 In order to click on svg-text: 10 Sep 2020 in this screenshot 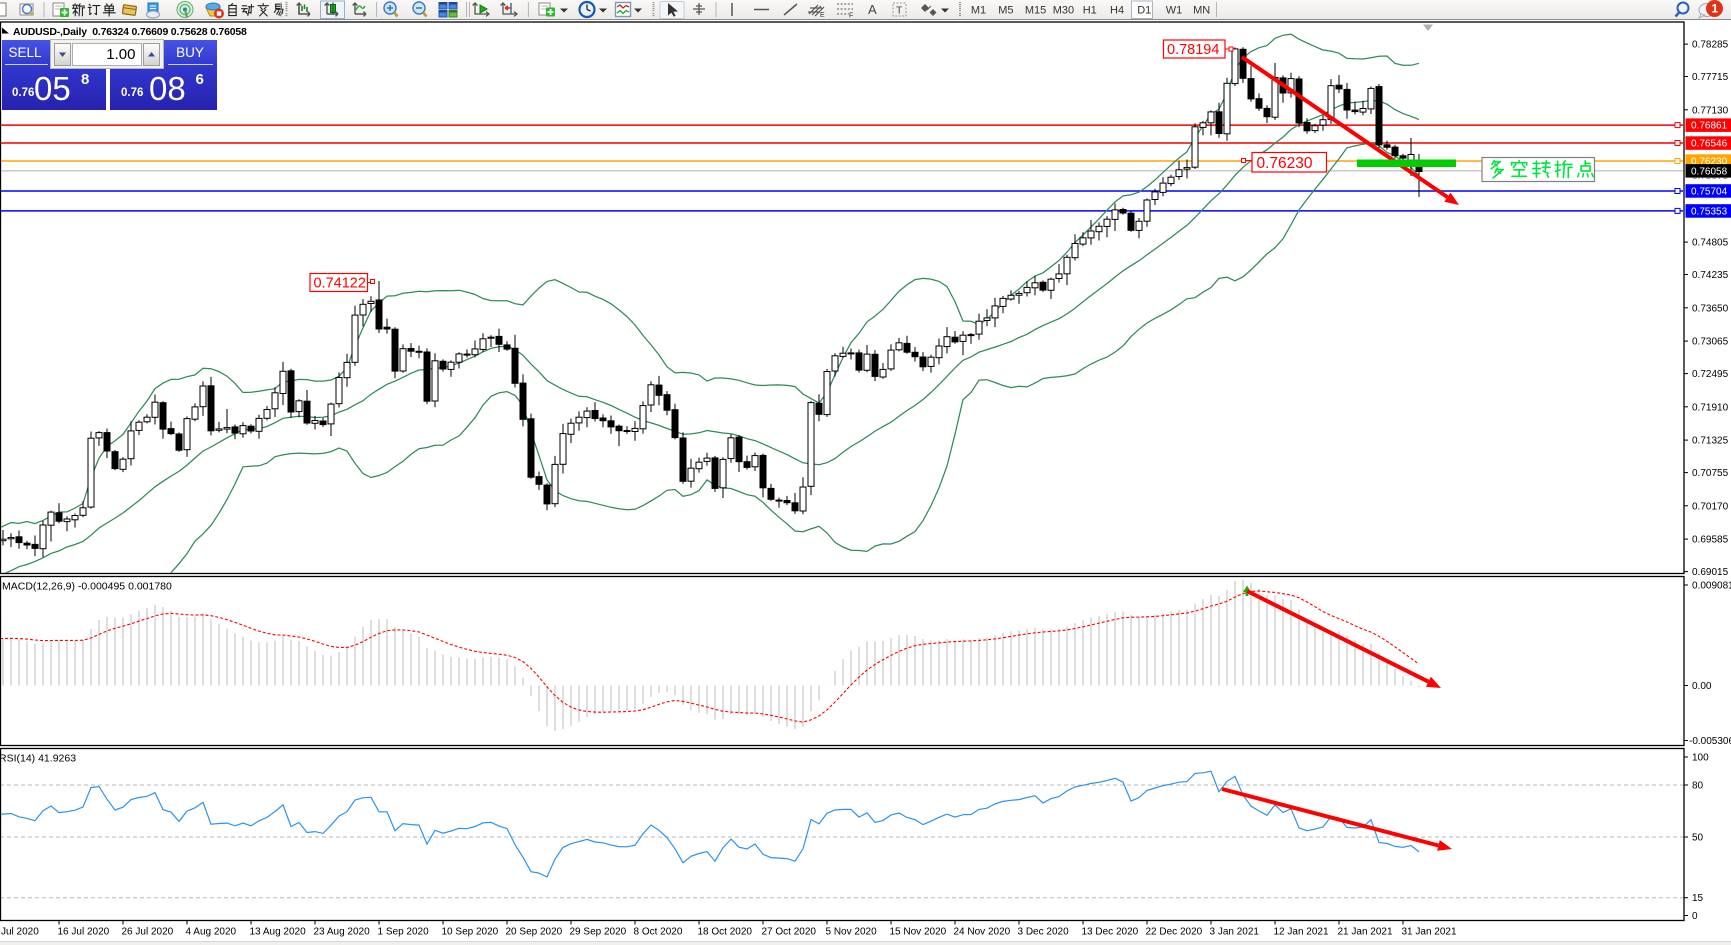, I will do `click(470, 932)`.